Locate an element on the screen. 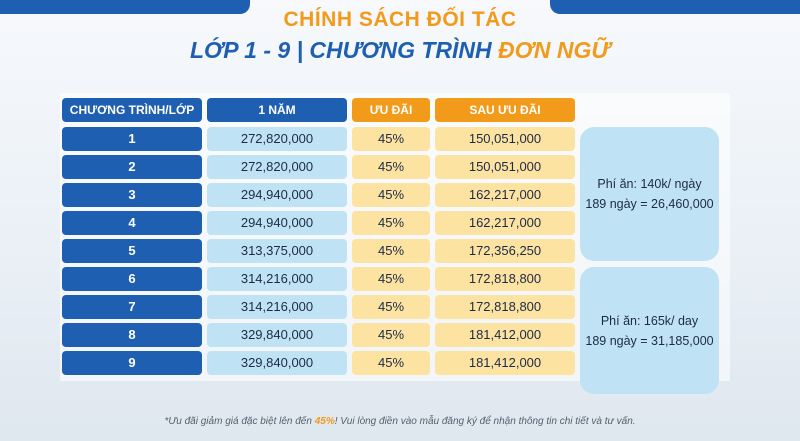 The height and width of the screenshot is (441, 800). after-discount-cell: 172,356,250 is located at coordinates (505, 251).